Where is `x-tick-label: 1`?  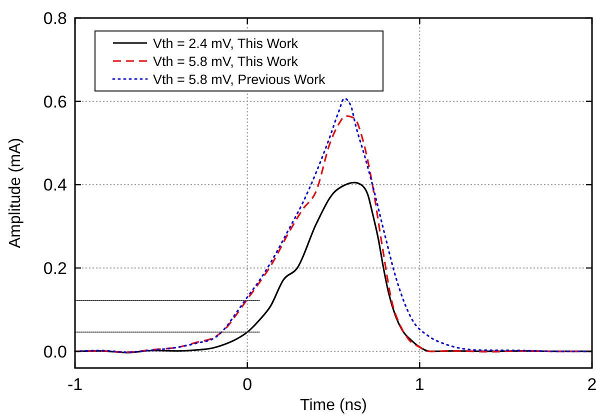
x-tick-label: 1 is located at coordinates (419, 384).